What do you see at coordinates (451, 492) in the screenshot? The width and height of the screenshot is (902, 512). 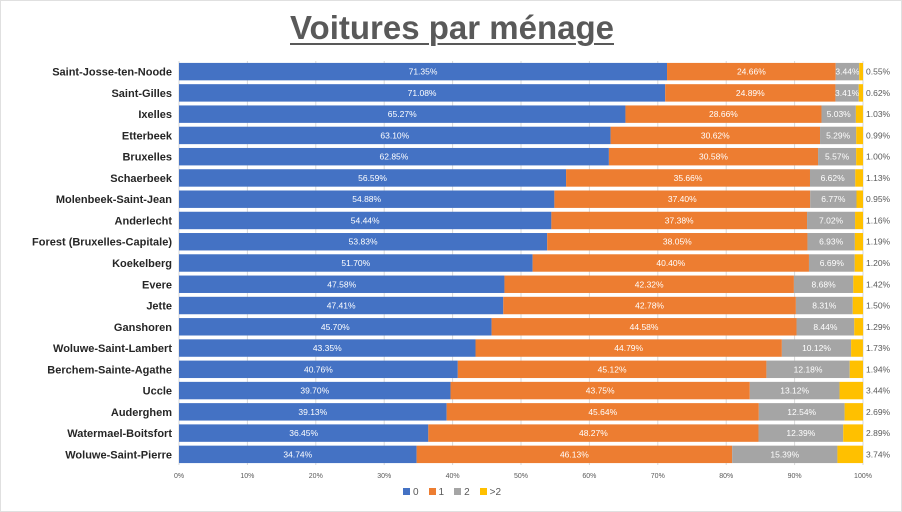 I see `legend: 0 1 2 >2` at bounding box center [451, 492].